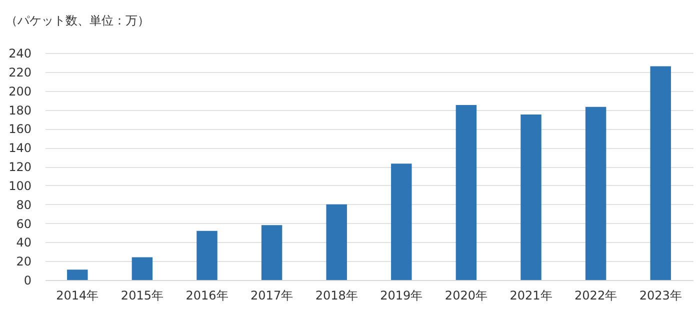 This screenshot has width=700, height=324. What do you see at coordinates (20, 53) in the screenshot?
I see `y-tick-label: 240` at bounding box center [20, 53].